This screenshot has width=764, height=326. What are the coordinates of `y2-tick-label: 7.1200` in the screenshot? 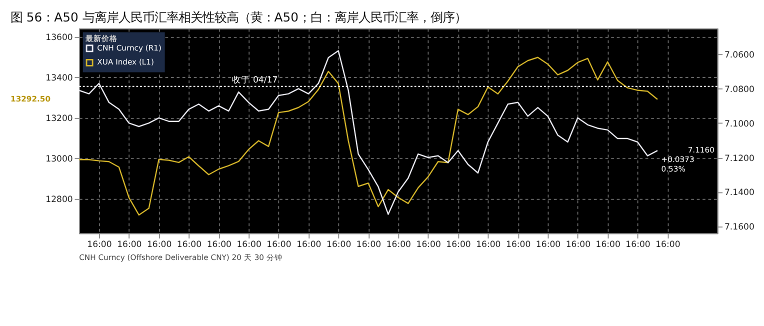 It's located at (739, 159).